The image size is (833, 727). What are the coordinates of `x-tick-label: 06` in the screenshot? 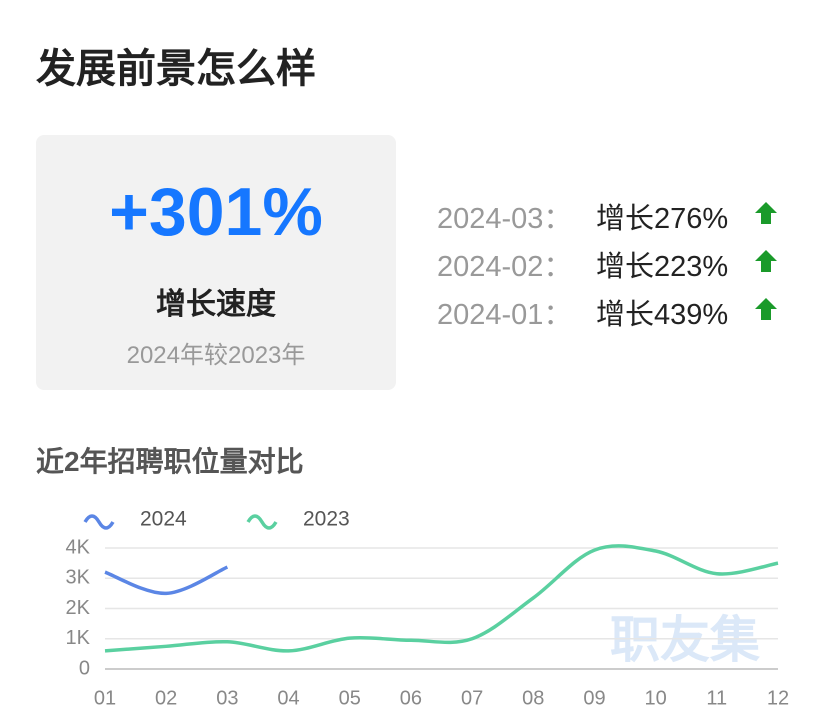 It's located at (411, 698).